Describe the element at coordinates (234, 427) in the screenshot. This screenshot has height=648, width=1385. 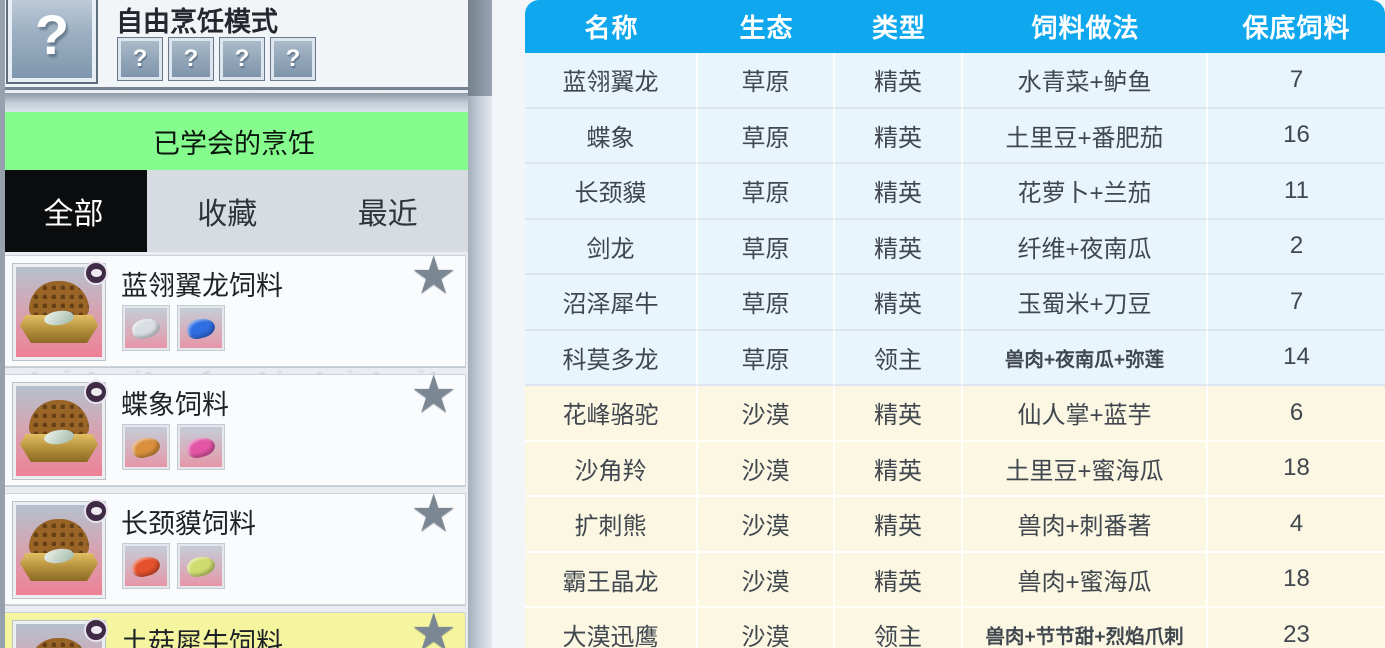
I see `recipe-card: 蝶象饲料 ★` at that location.